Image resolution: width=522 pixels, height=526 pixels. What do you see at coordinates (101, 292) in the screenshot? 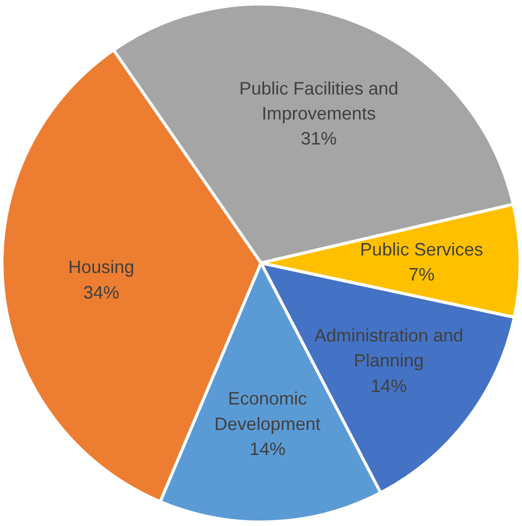
I see `data-label: 34%` at bounding box center [101, 292].